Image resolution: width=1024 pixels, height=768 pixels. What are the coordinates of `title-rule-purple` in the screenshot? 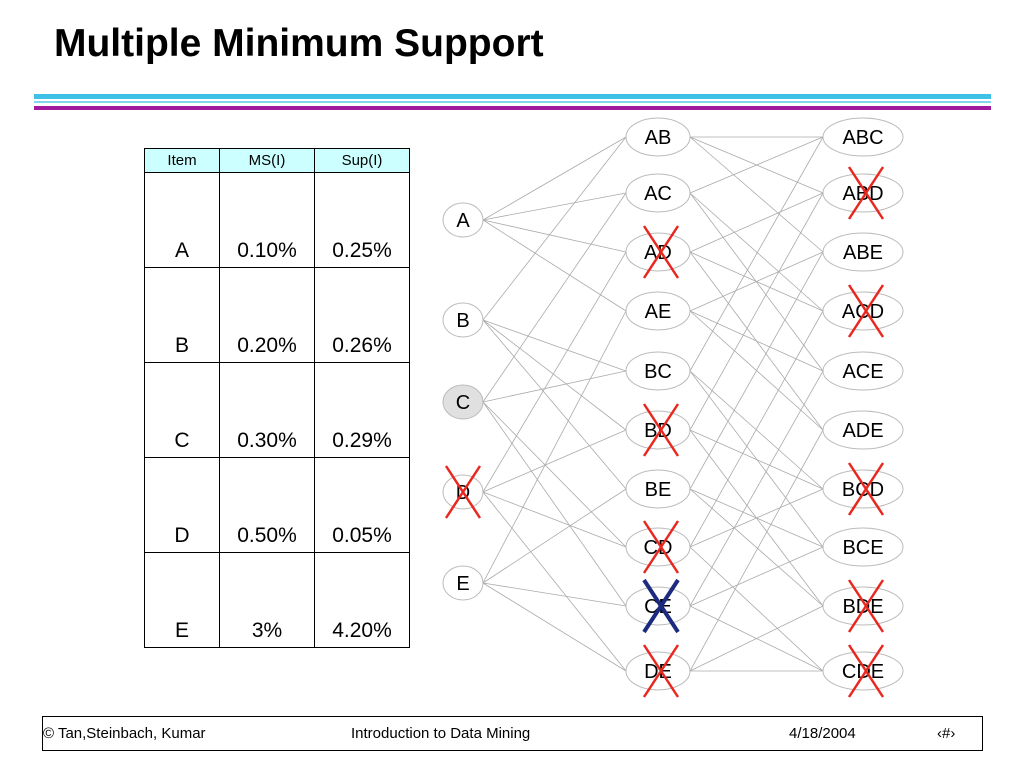 It's located at (512, 108).